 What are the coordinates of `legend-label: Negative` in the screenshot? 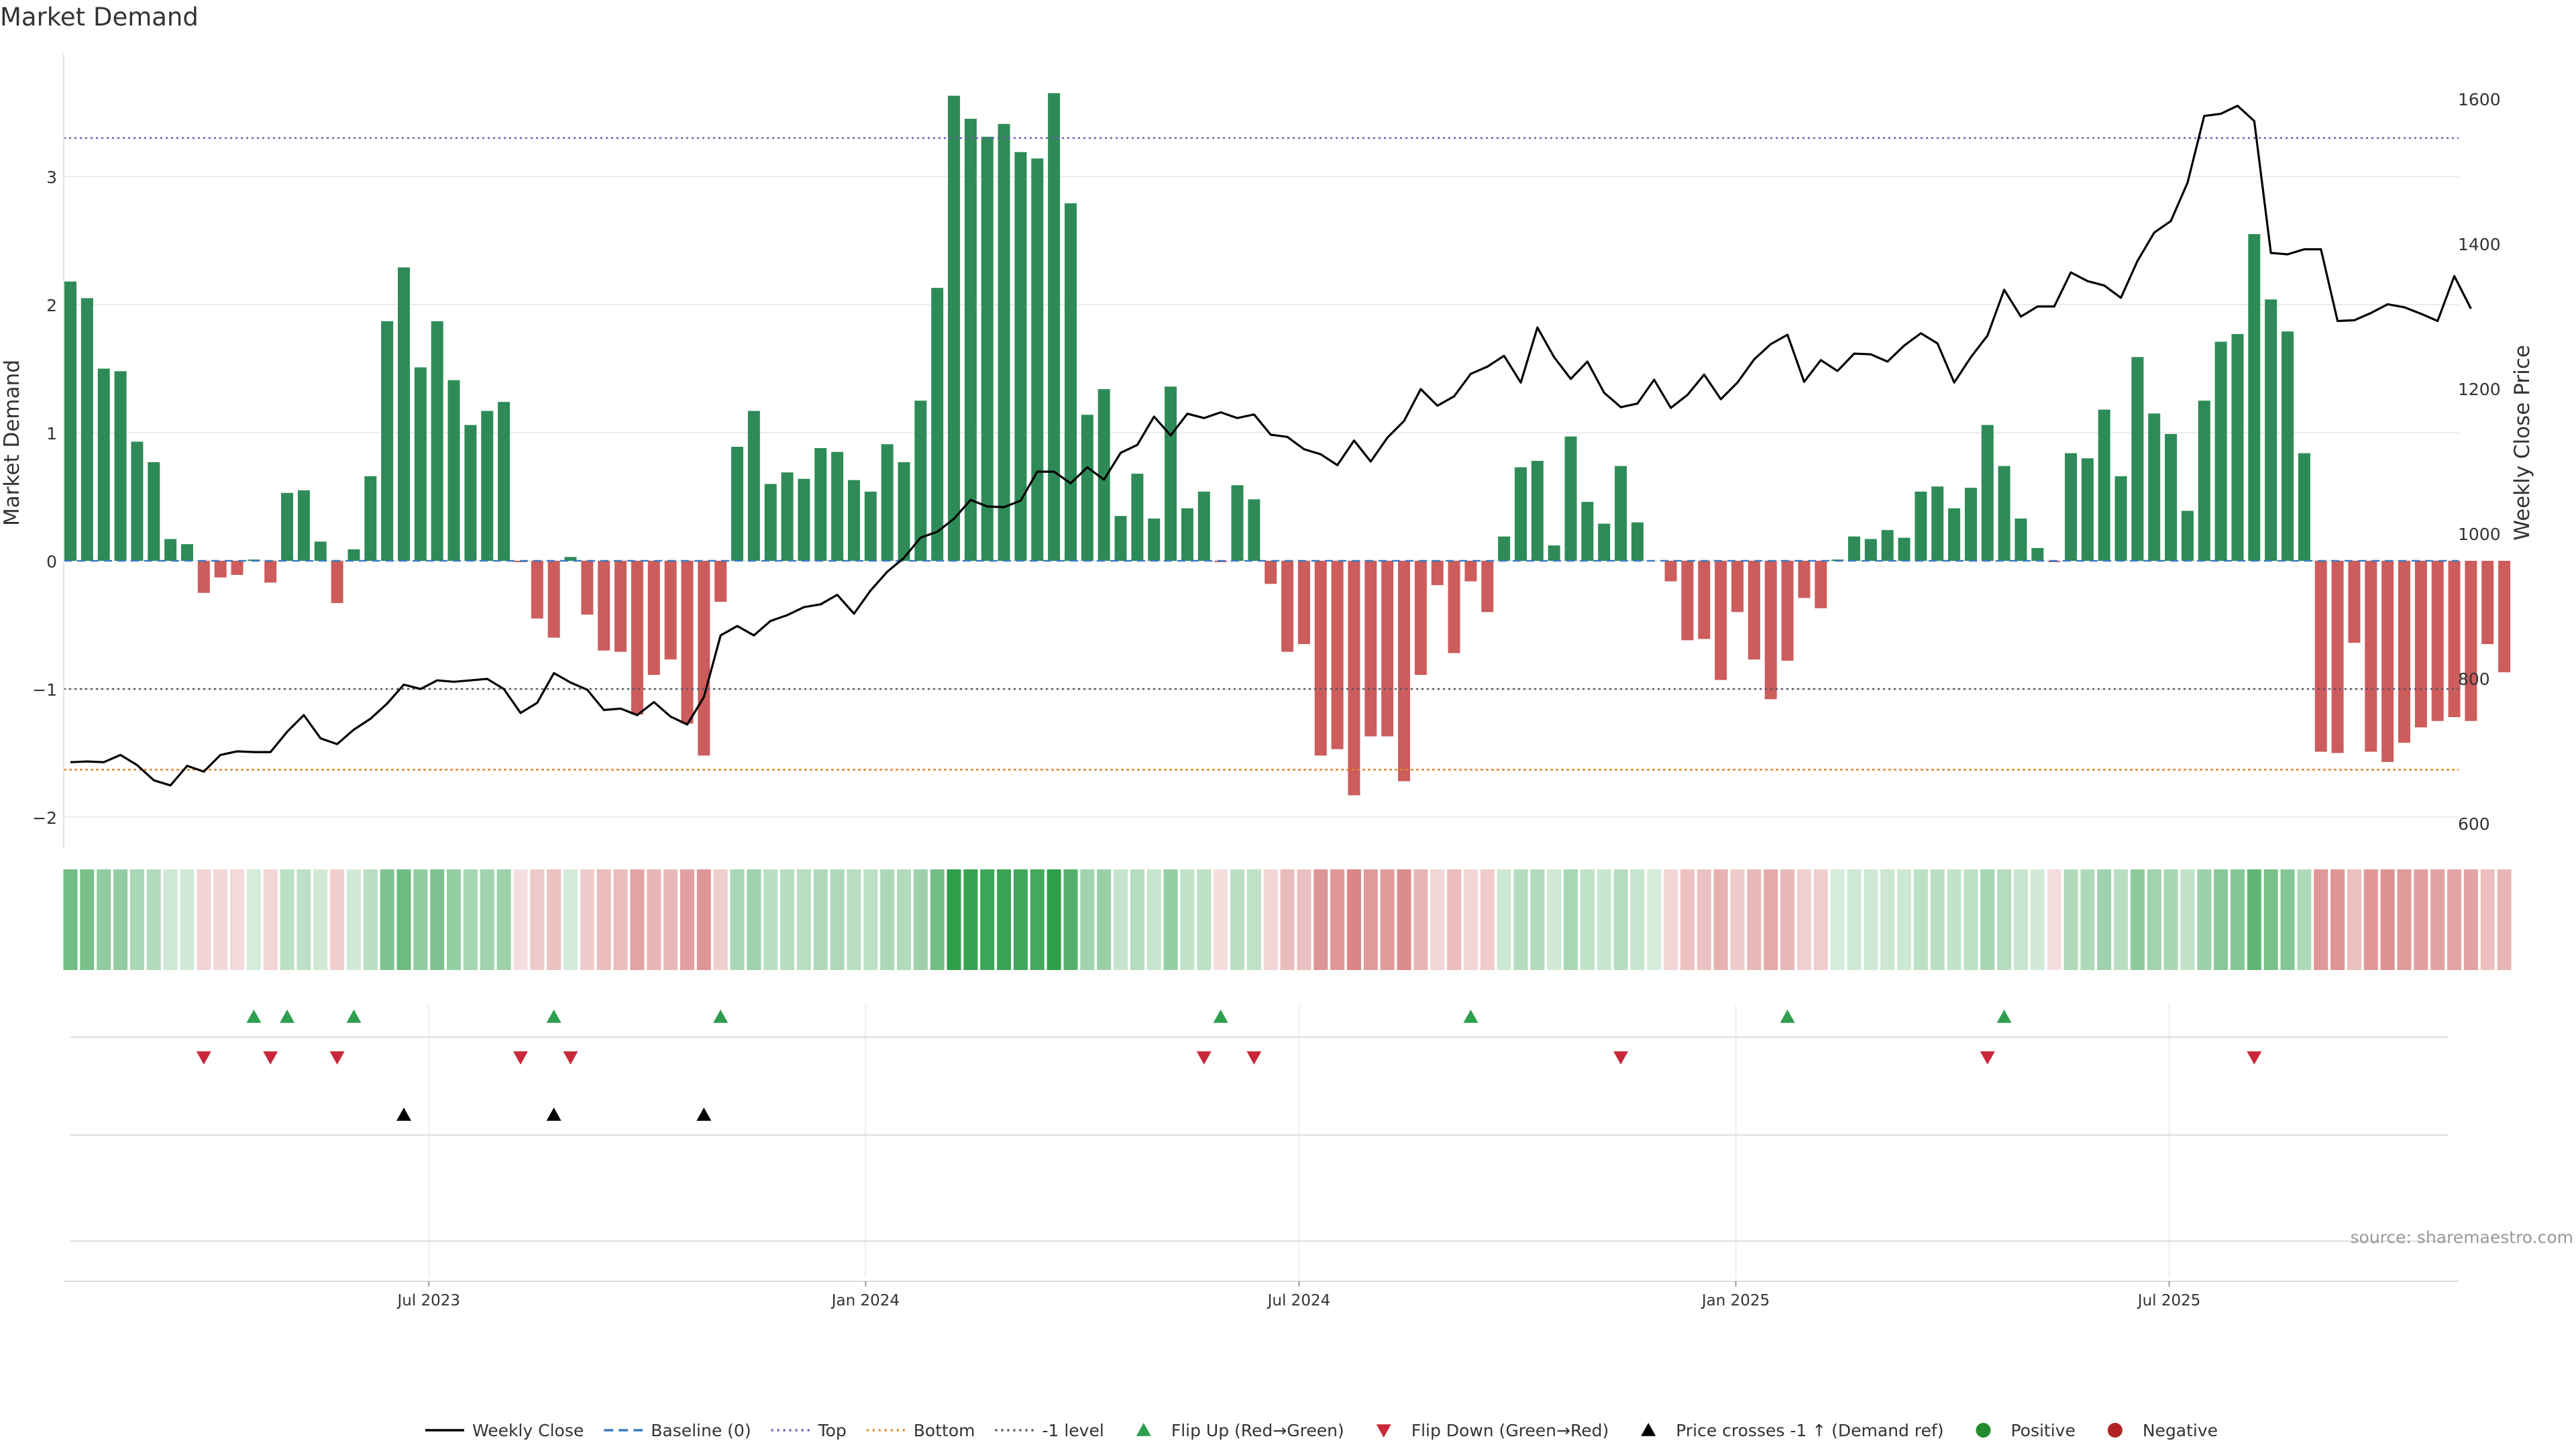 It's located at (2180, 1430).